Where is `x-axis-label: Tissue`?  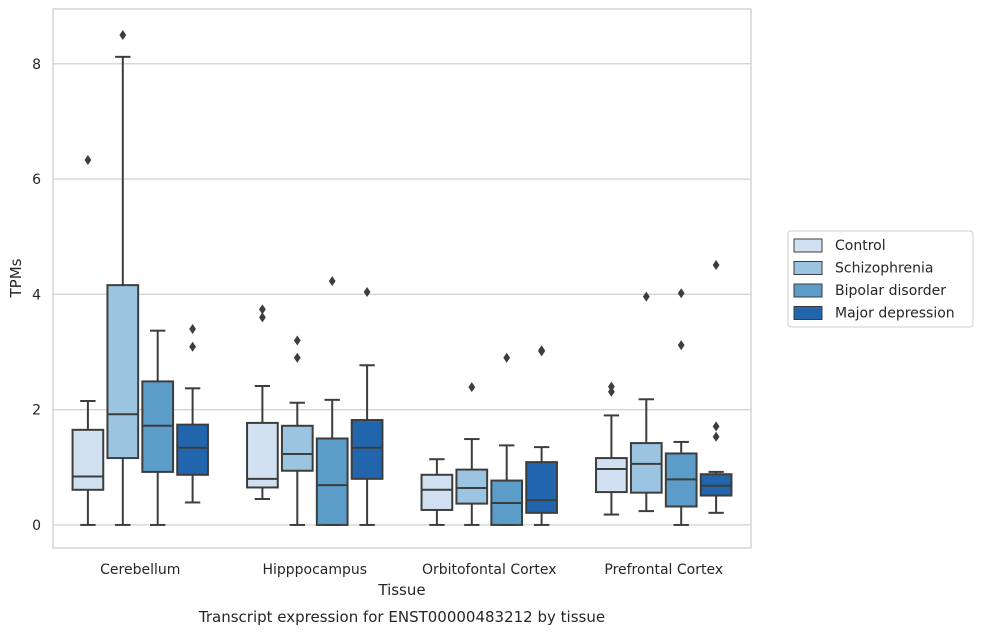
x-axis-label: Tissue is located at coordinates (401, 590).